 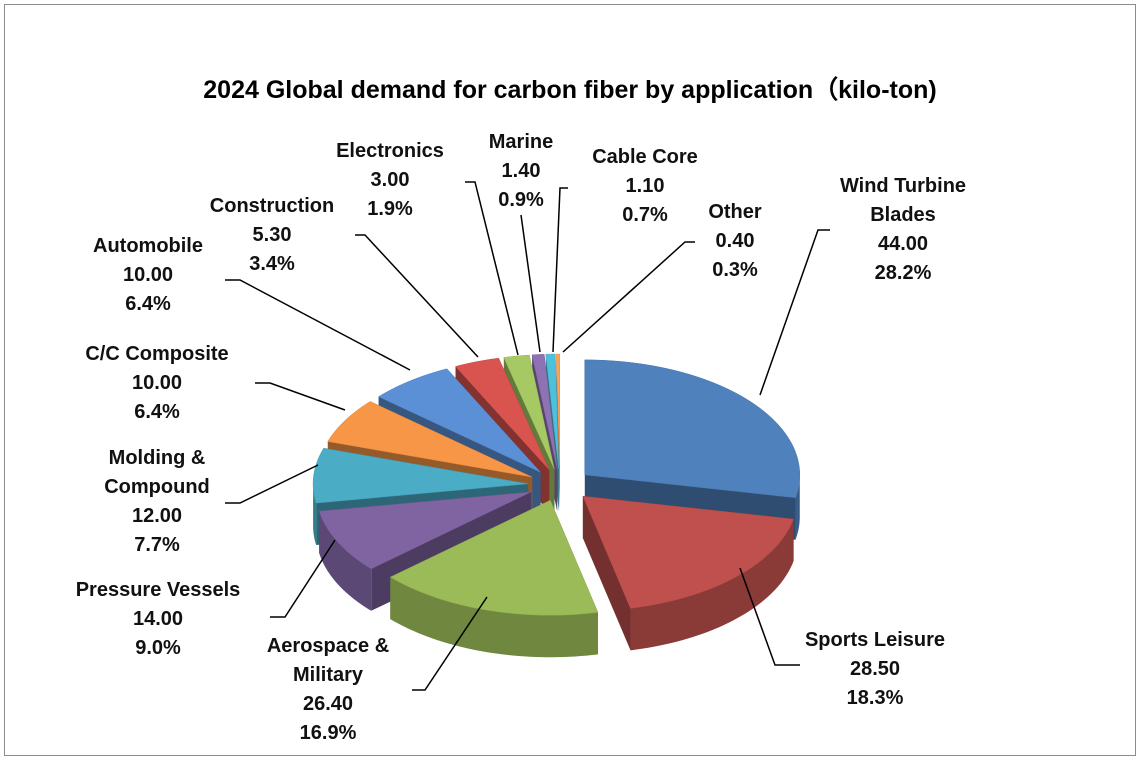 What do you see at coordinates (157, 545) in the screenshot?
I see `percentage-label: 7.7%` at bounding box center [157, 545].